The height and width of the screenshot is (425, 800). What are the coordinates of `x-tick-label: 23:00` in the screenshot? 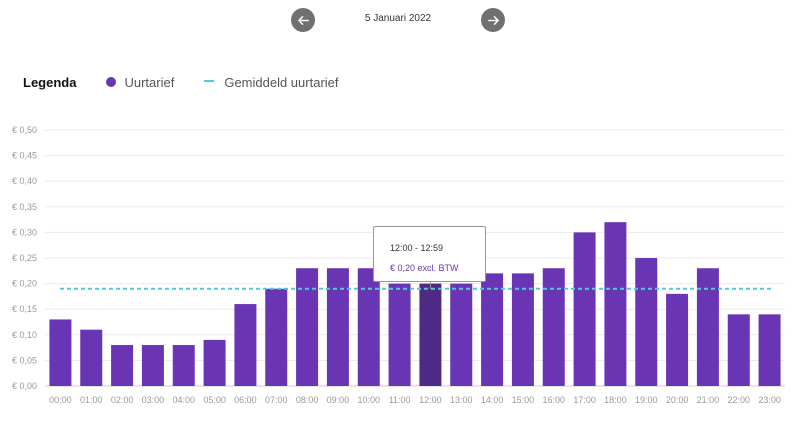 It's located at (769, 400).